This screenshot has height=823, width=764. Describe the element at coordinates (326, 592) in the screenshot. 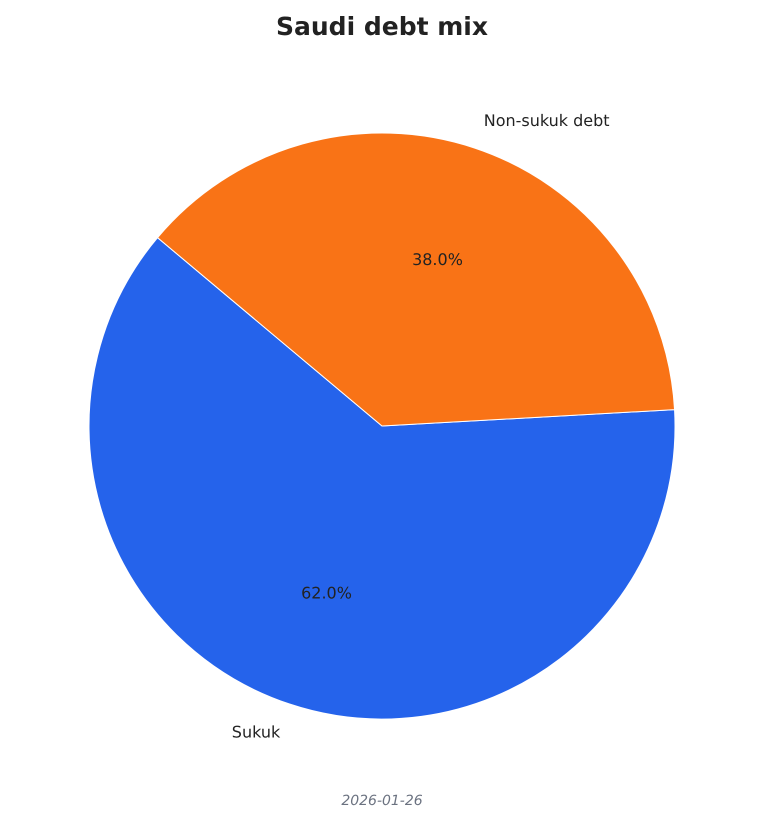

I see `data-label: 62.0%` at that location.